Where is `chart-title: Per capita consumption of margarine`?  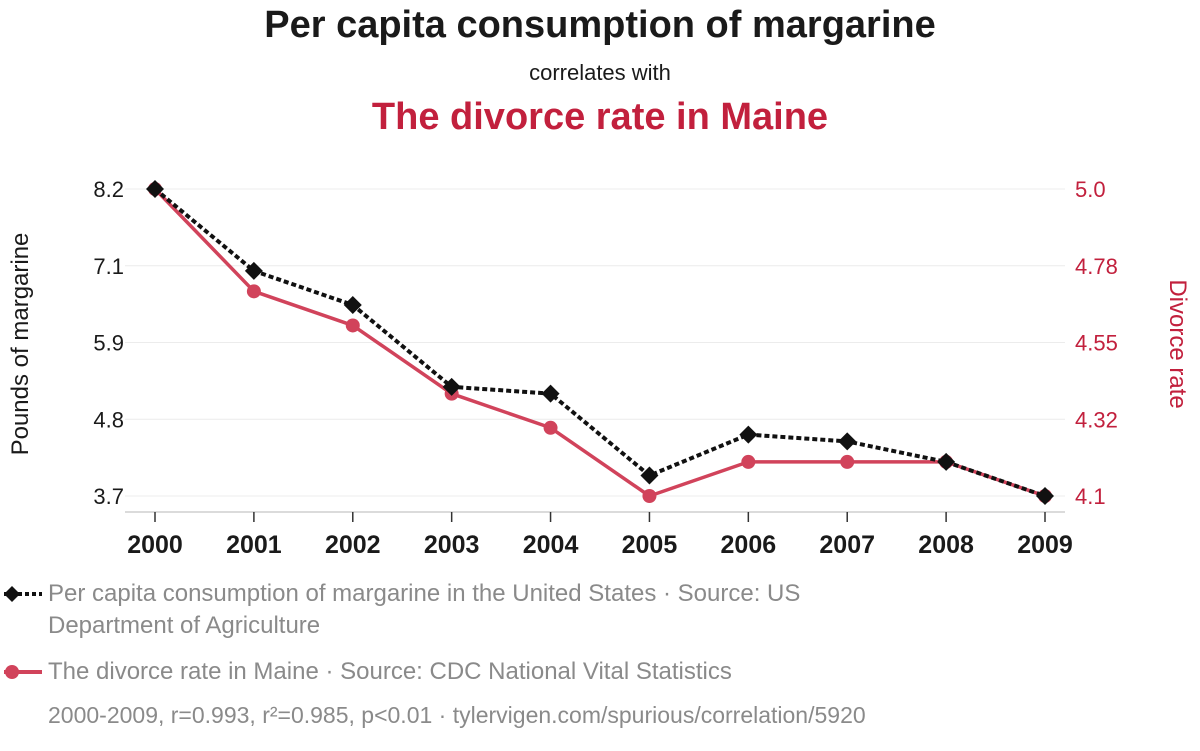
chart-title: Per capita consumption of margarine is located at coordinates (600, 25).